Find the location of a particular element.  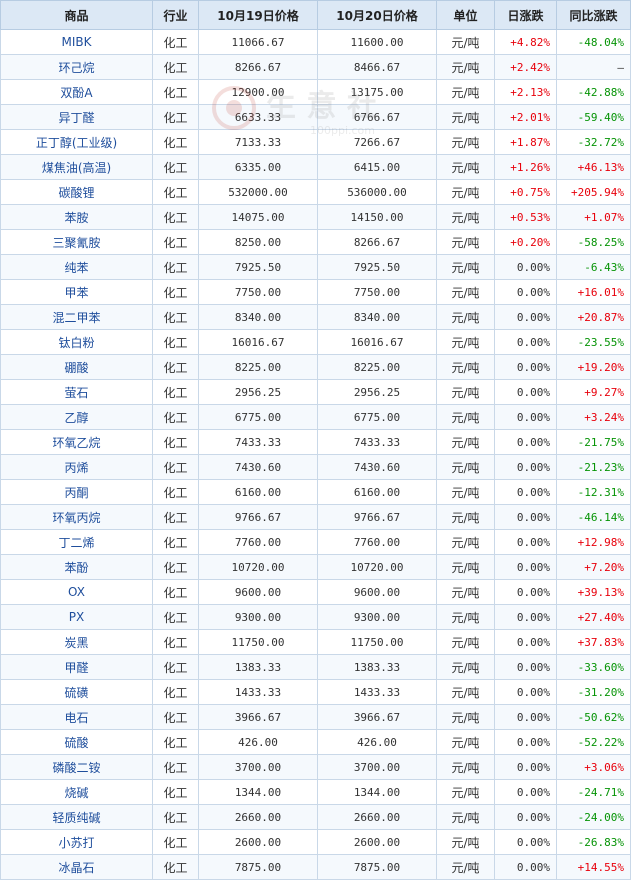

yoy-change-cell: +46.13% is located at coordinates (593, 167).